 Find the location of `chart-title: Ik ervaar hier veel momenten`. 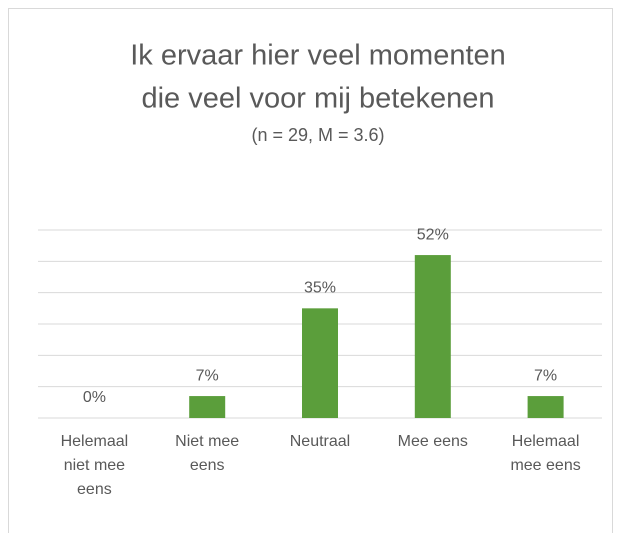

chart-title: Ik ervaar hier veel momenten is located at coordinates (318, 56).